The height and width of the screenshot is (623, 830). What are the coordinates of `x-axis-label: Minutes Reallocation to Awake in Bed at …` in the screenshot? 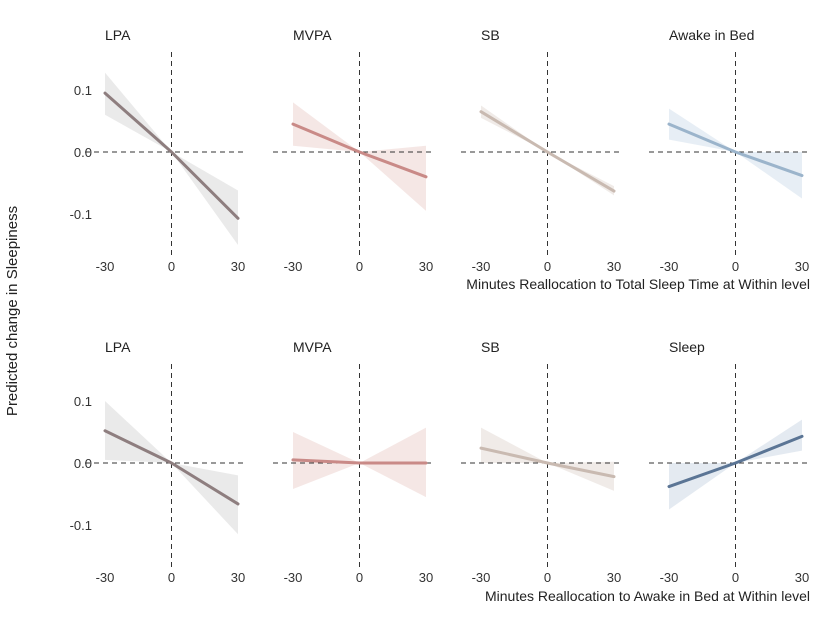 It's located at (647, 596).